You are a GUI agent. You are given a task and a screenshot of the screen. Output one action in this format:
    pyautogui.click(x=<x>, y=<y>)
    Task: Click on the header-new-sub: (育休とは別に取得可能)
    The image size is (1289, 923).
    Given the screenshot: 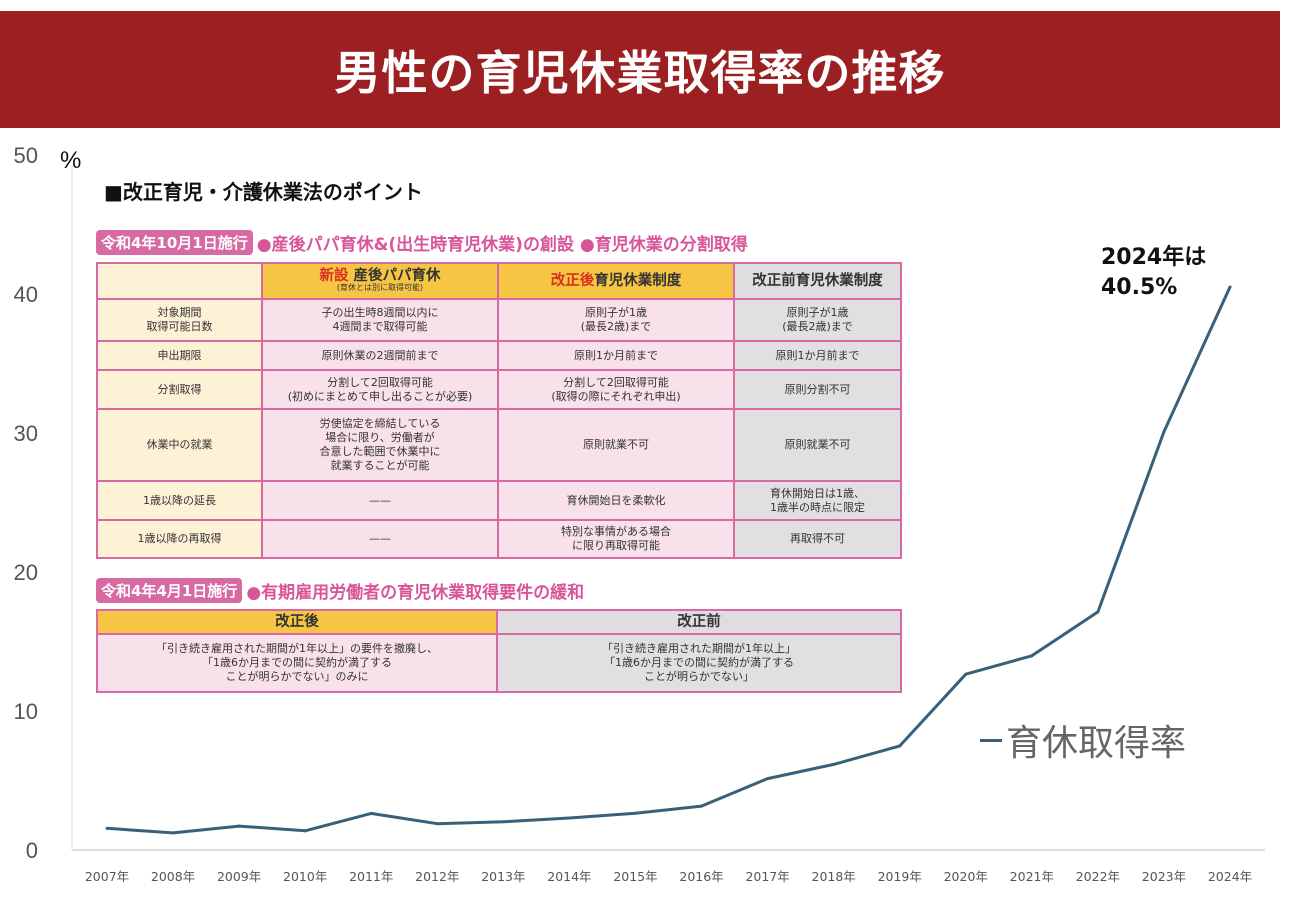 What is the action you would take?
    pyautogui.click(x=380, y=287)
    